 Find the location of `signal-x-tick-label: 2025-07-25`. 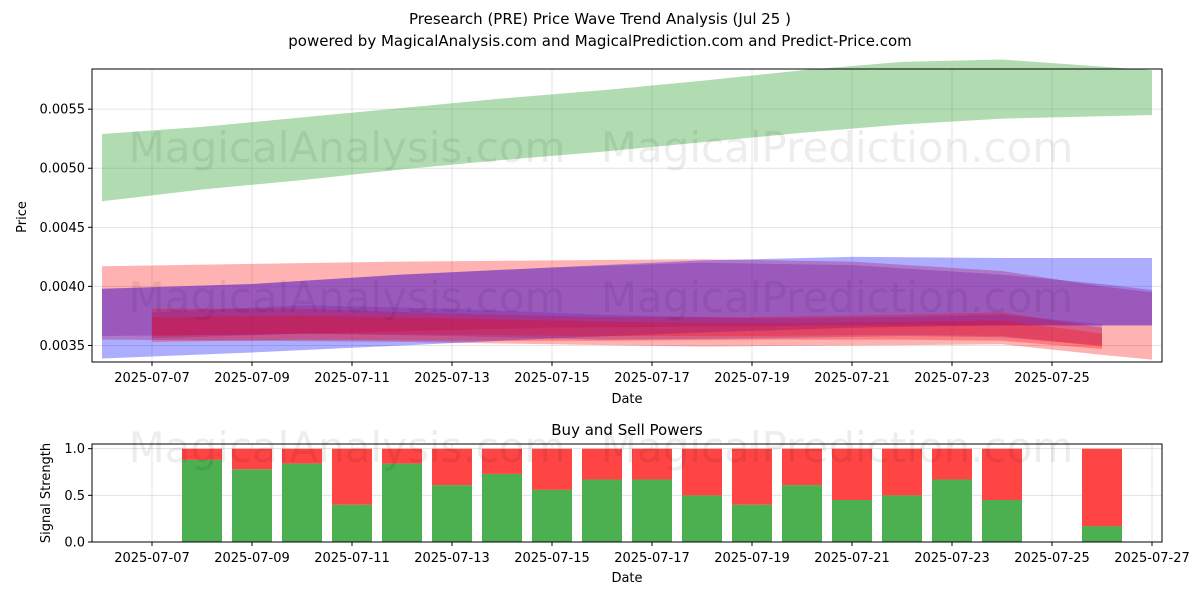

signal-x-tick-label: 2025-07-25 is located at coordinates (1052, 558).